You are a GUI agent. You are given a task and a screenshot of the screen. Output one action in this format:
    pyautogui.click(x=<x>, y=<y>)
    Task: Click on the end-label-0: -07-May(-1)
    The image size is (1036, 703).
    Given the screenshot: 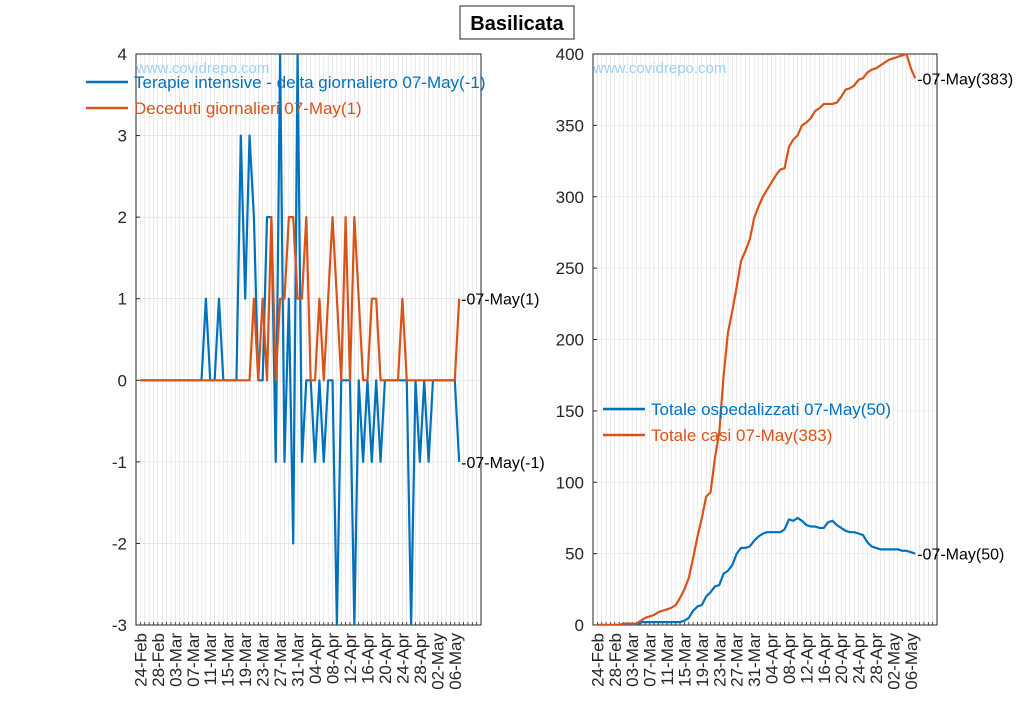 What is the action you would take?
    pyautogui.click(x=503, y=463)
    